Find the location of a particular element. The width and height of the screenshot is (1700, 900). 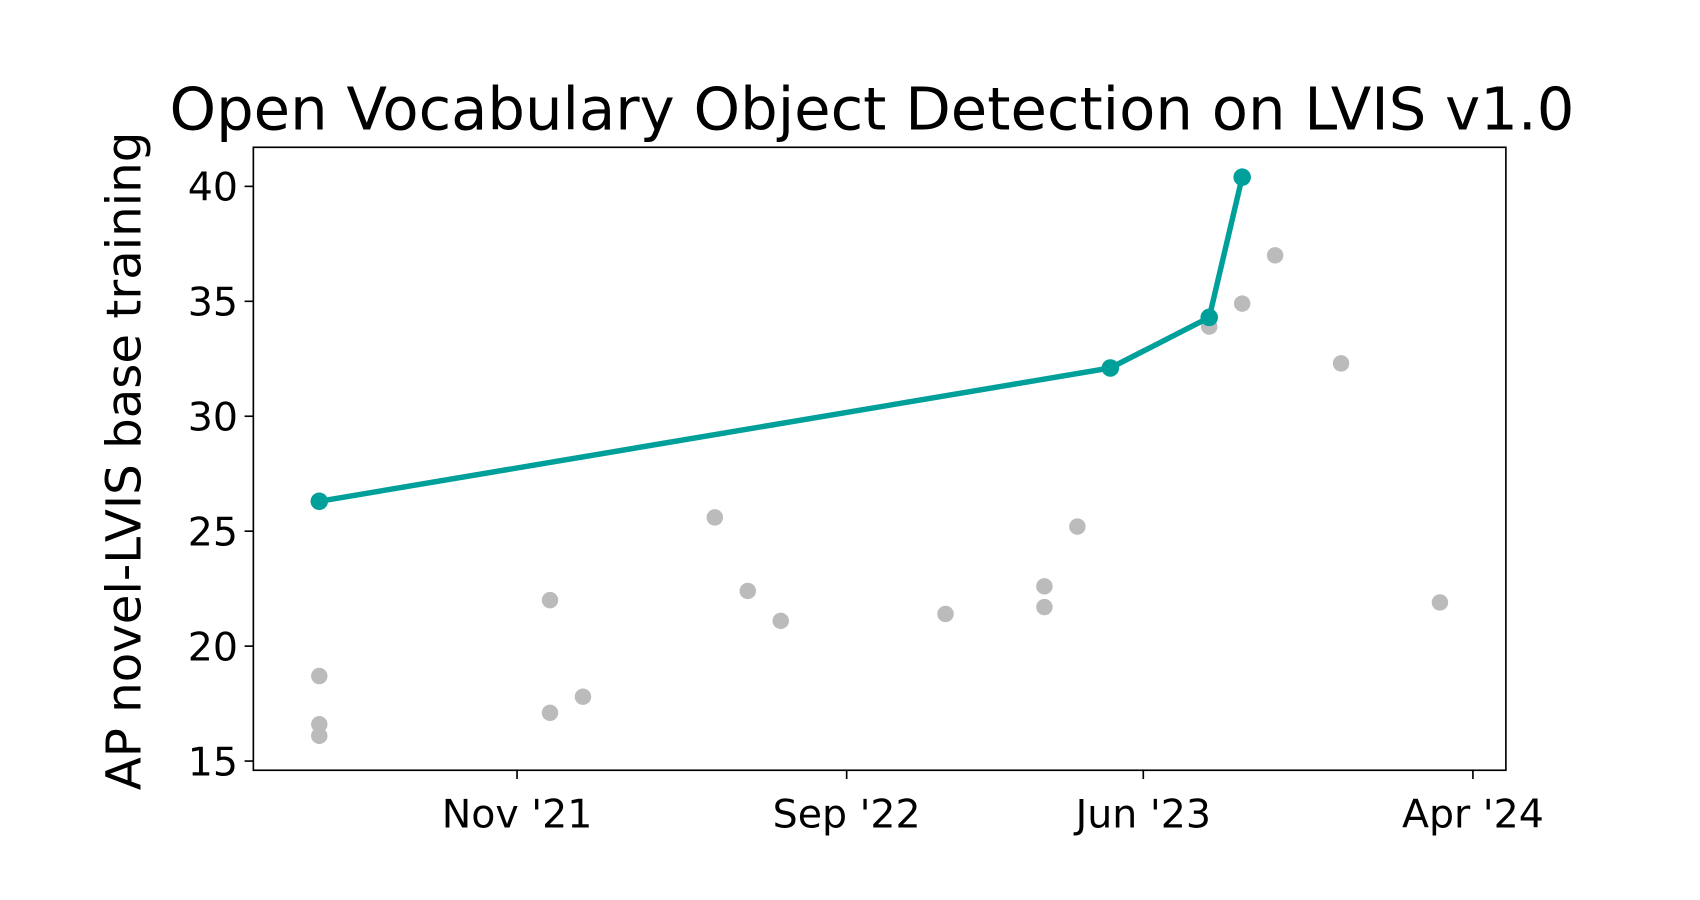

y-tick-label: 25 is located at coordinates (213, 532).